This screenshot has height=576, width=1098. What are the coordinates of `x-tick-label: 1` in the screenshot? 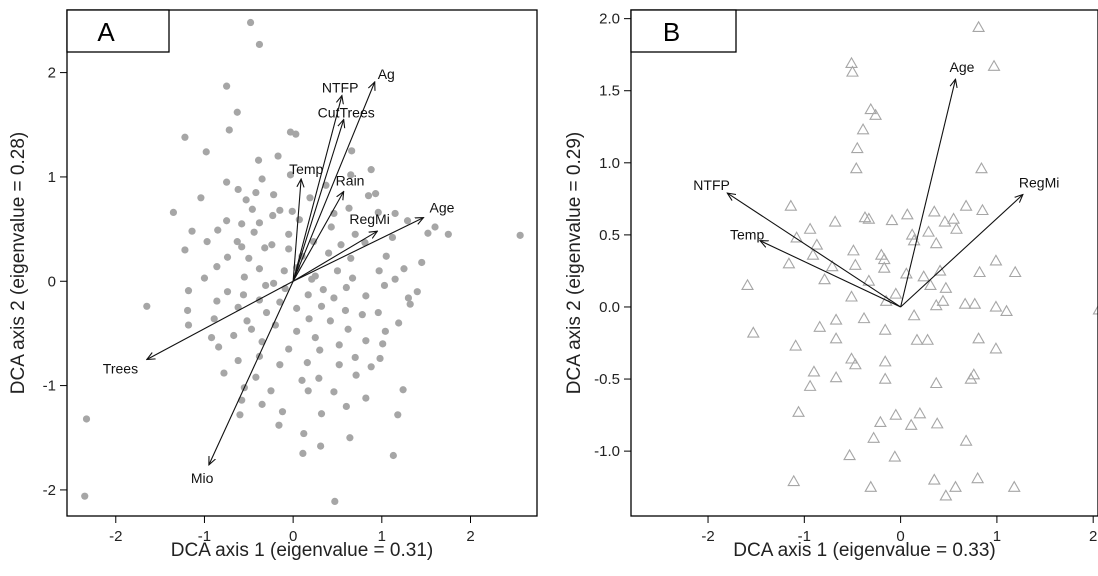 It's located at (997, 536).